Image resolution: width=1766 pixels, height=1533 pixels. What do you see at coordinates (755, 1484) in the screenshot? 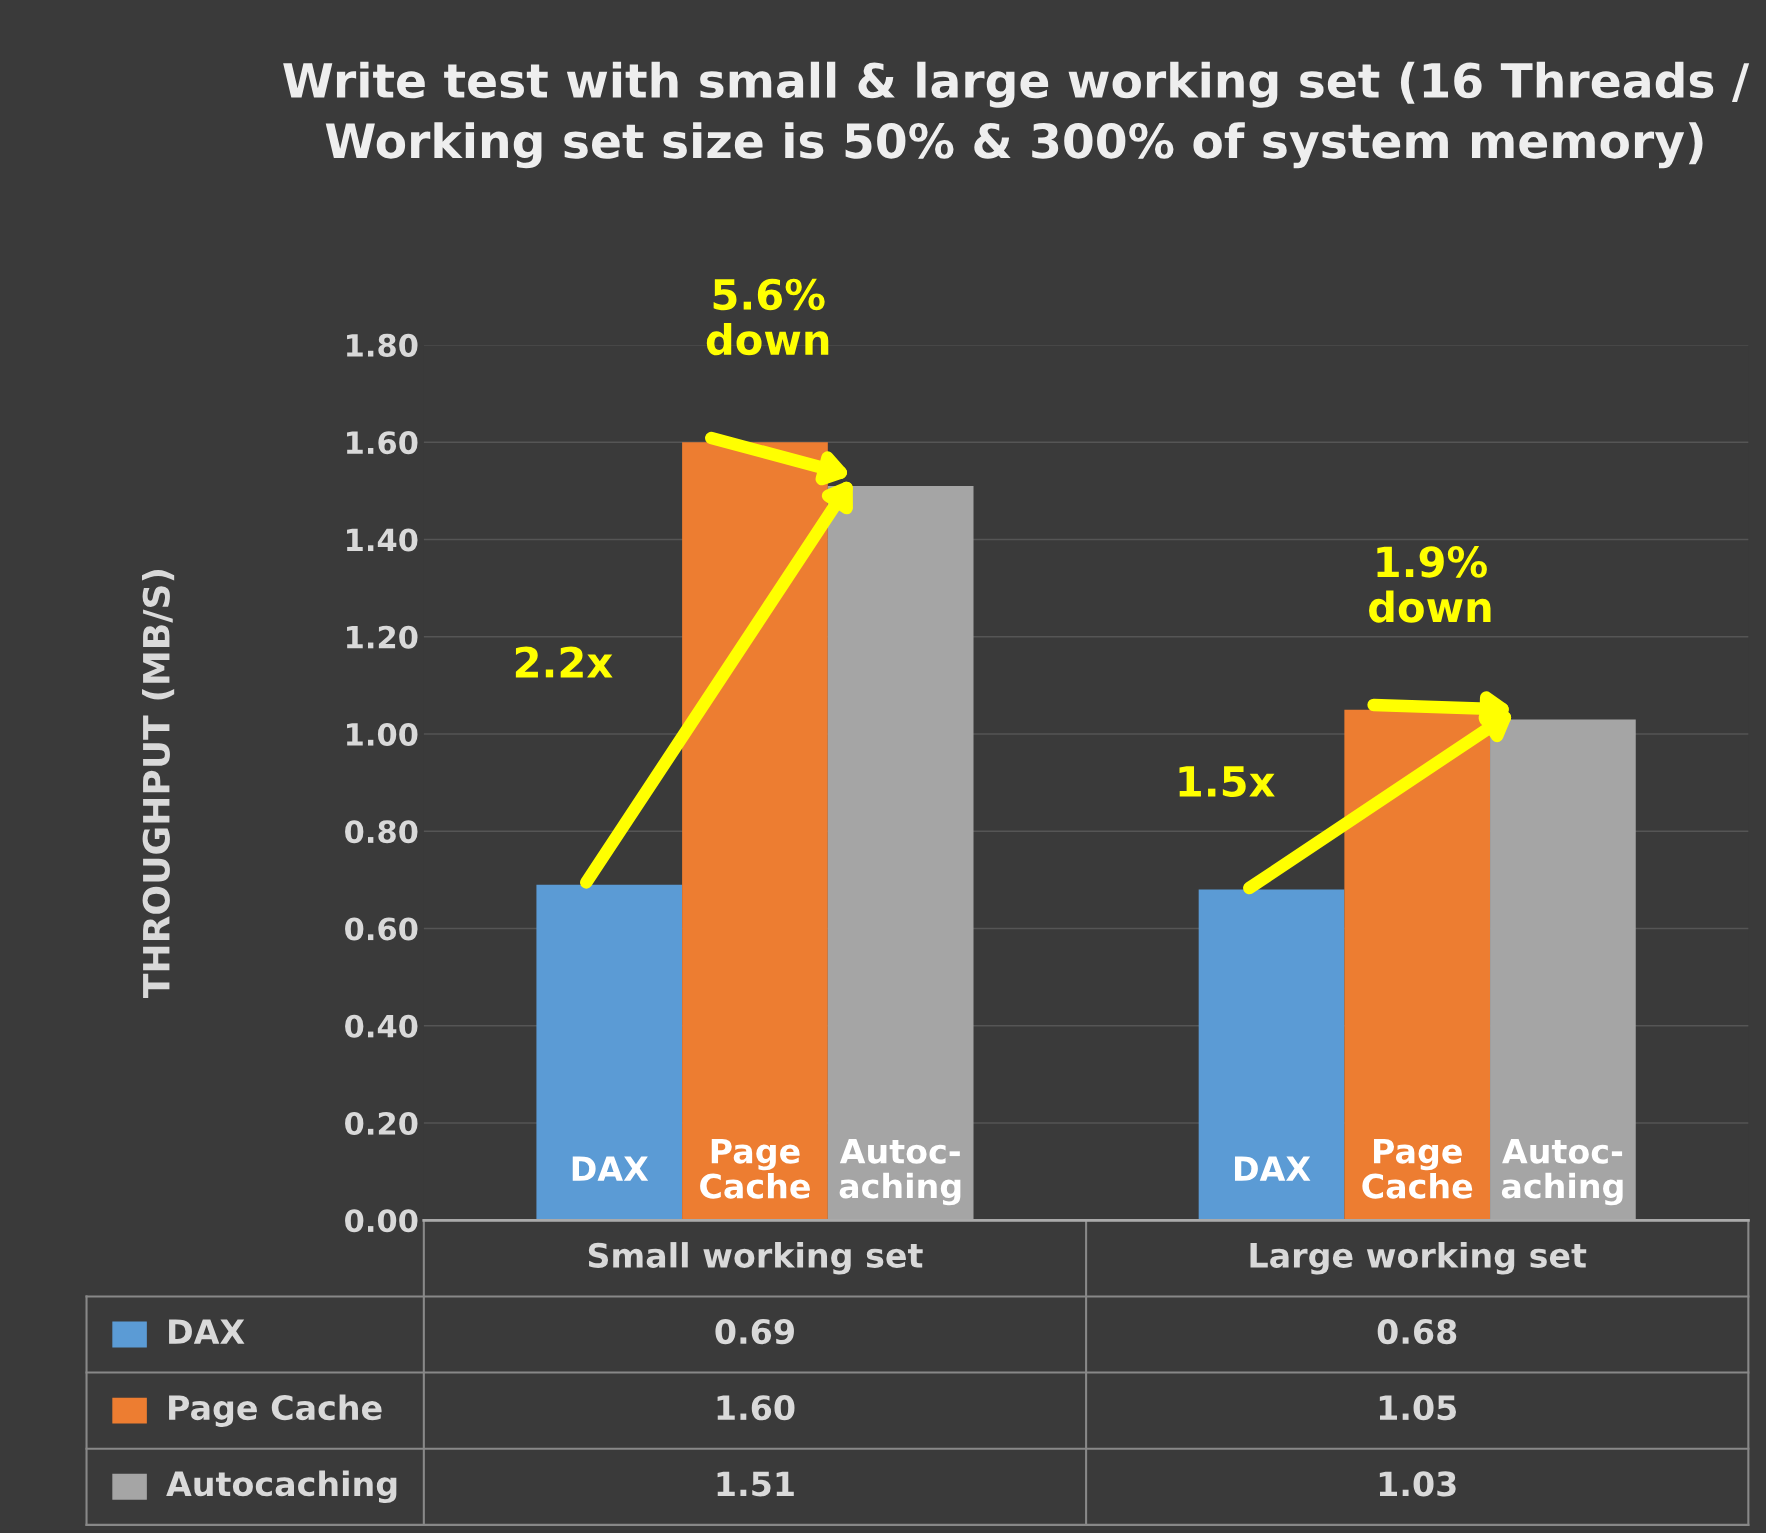
I see `data-label: 1.51` at bounding box center [755, 1484].